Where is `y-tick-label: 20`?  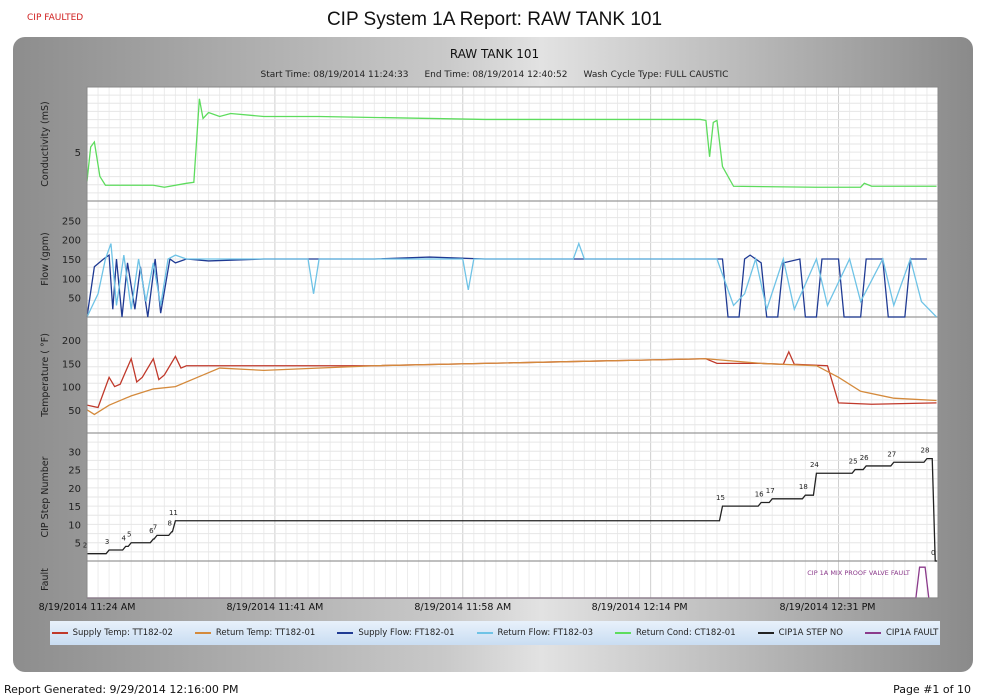
y-tick-label: 20 is located at coordinates (74, 489).